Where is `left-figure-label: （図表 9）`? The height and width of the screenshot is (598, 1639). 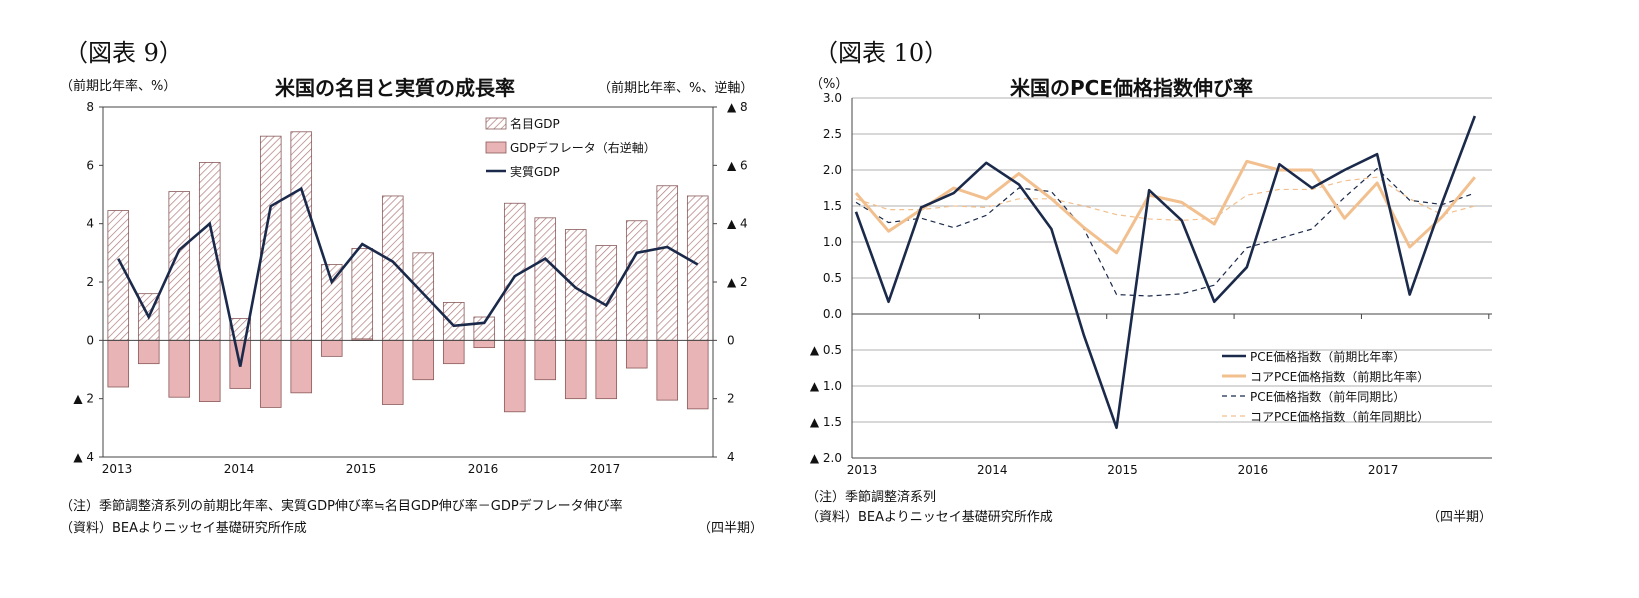
left-figure-label: （図表 9） is located at coordinates (123, 53).